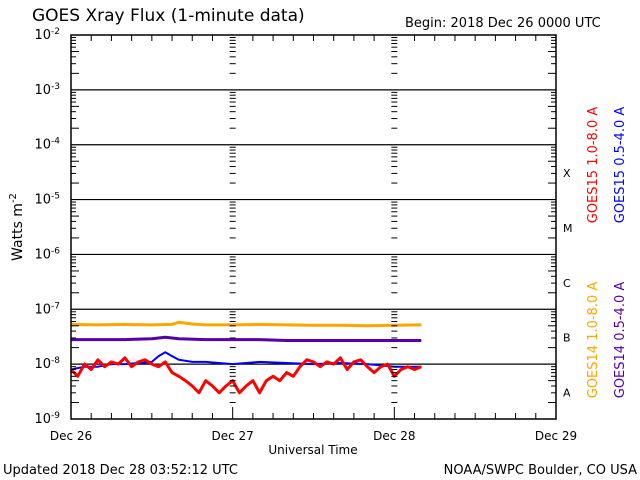 The image size is (640, 480). I want to click on y-tick-exp: -4, so click(55, 142).